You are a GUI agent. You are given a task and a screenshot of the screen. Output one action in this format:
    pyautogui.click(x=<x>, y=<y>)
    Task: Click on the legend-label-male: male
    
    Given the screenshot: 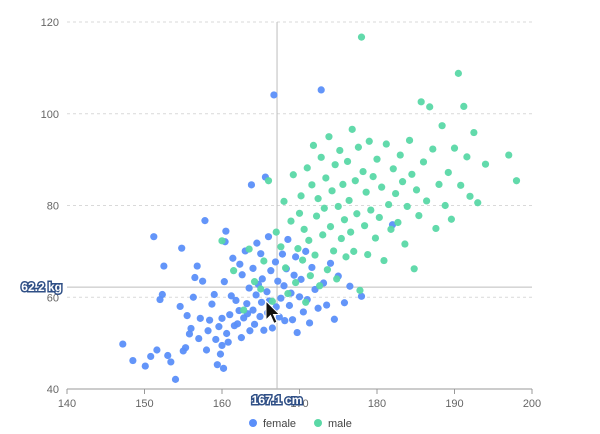 What is the action you would take?
    pyautogui.click(x=340, y=424)
    